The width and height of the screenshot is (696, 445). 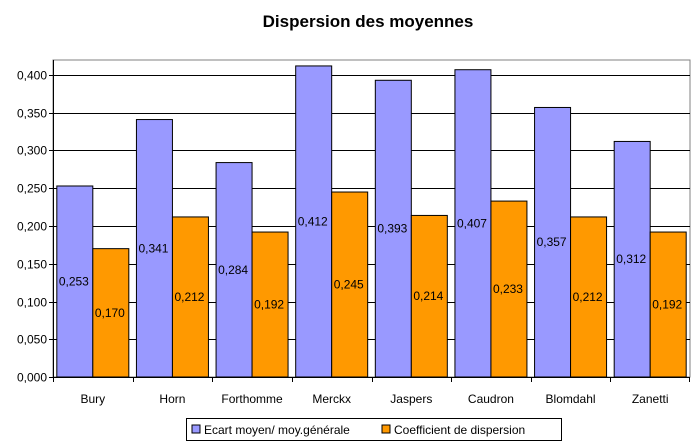 I want to click on data-label: 0,312, so click(x=631, y=259).